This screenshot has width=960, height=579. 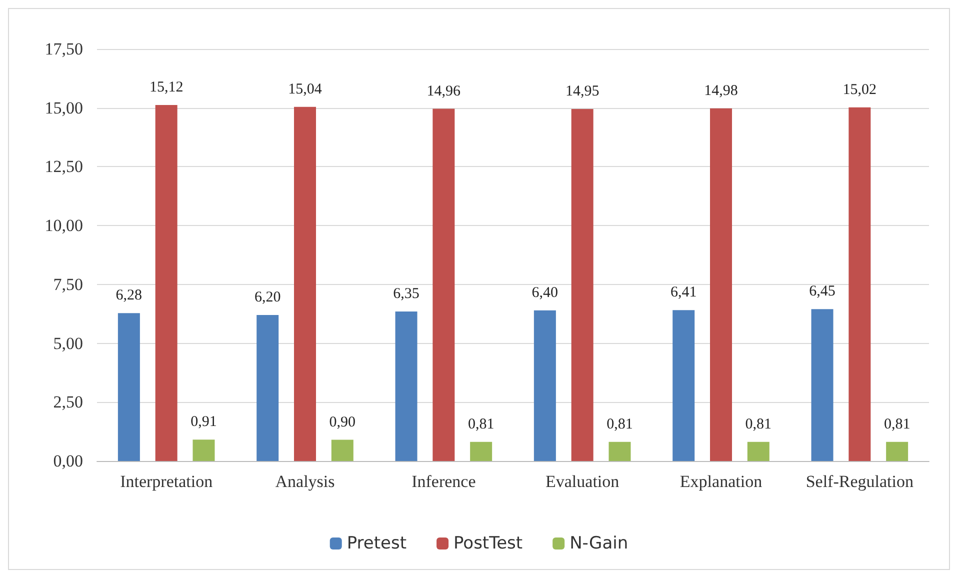 What do you see at coordinates (305, 481) in the screenshot?
I see `x-tick-label: Analysis` at bounding box center [305, 481].